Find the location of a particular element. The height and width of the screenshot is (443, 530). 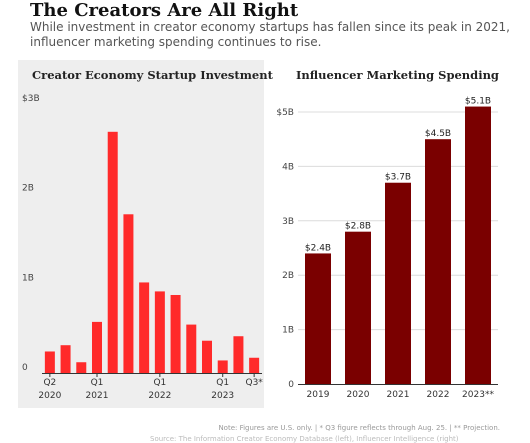

y-tick-label: 4B is located at coordinates (288, 167).